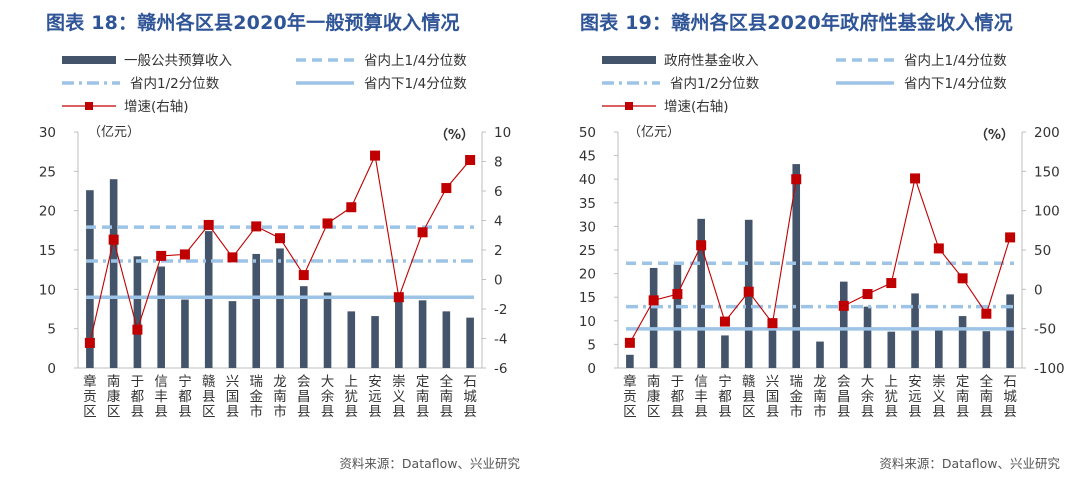  I want to click on x-axis-category-label: 瑞金市, so click(256, 397).